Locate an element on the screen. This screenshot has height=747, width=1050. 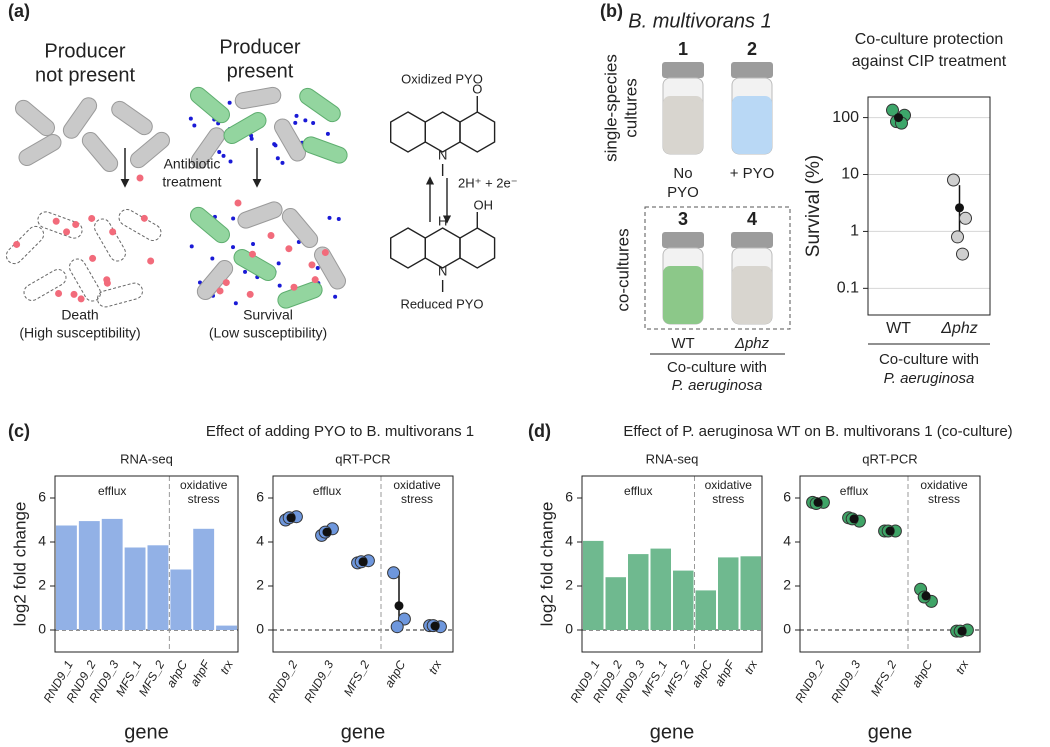
label: 0.1 is located at coordinates (848, 288).